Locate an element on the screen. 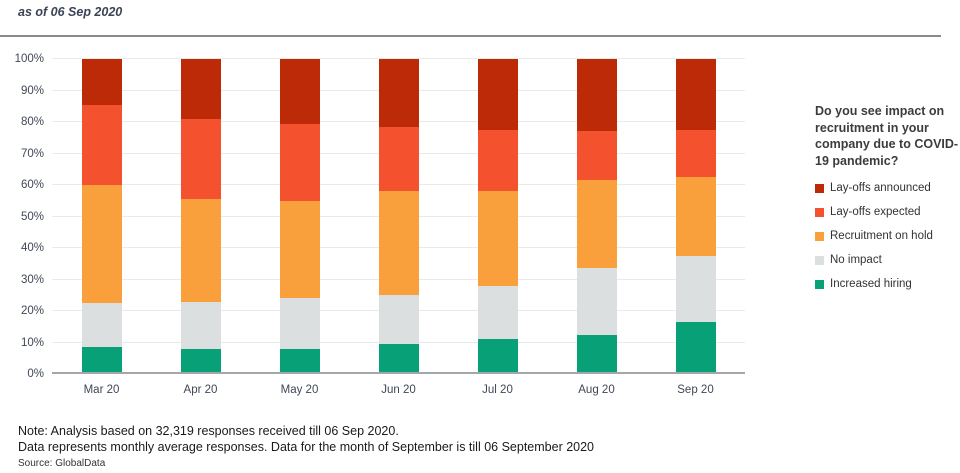  x-axis-tick-label-apr-20: Apr 20 is located at coordinates (200, 390).